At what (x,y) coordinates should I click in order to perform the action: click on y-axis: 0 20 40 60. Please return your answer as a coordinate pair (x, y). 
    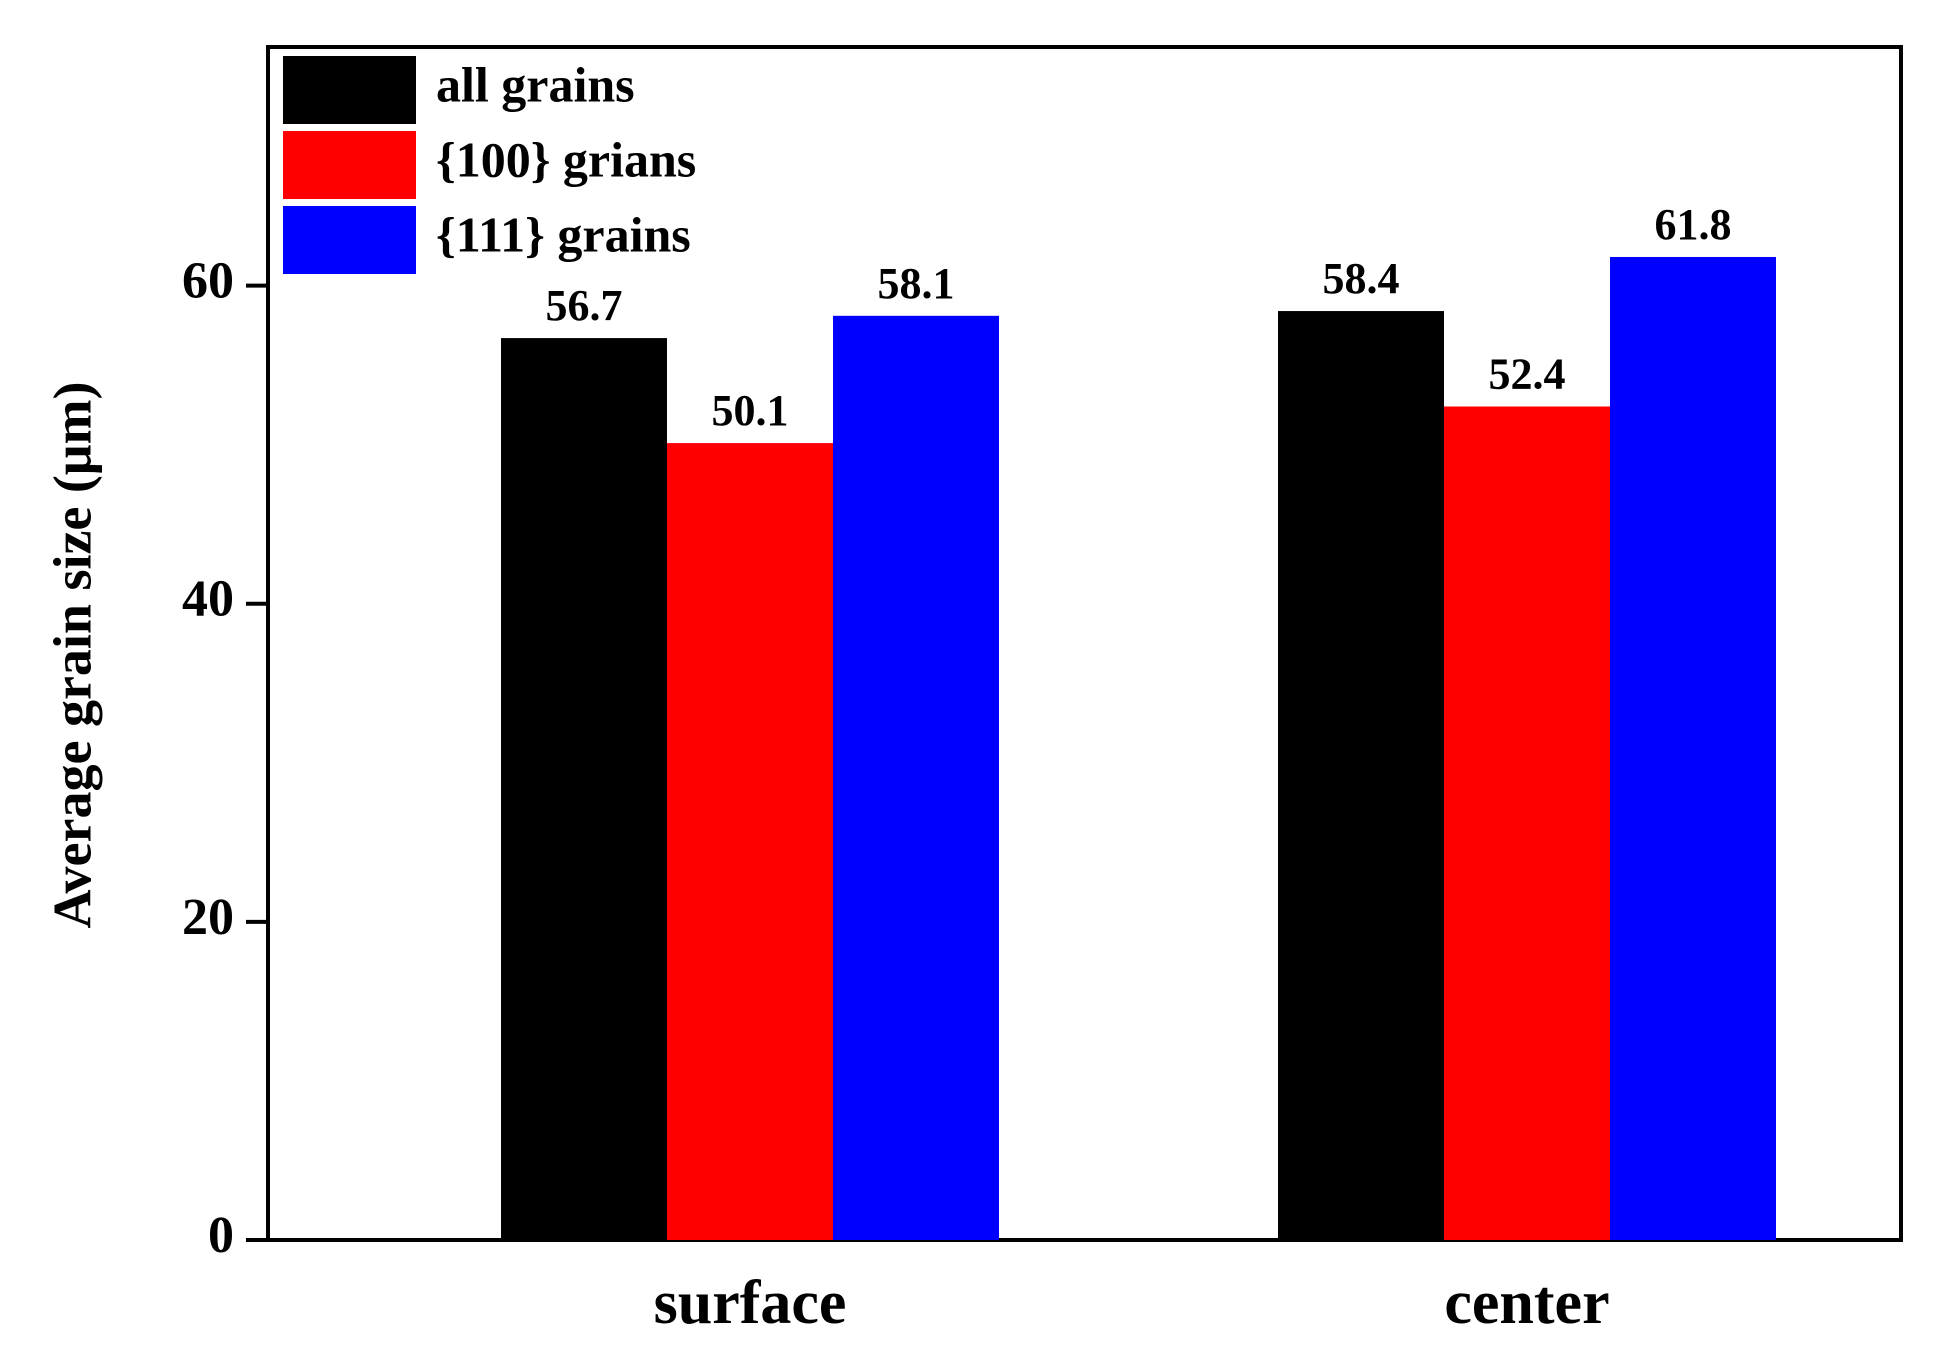
    Looking at the image, I should click on (225, 758).